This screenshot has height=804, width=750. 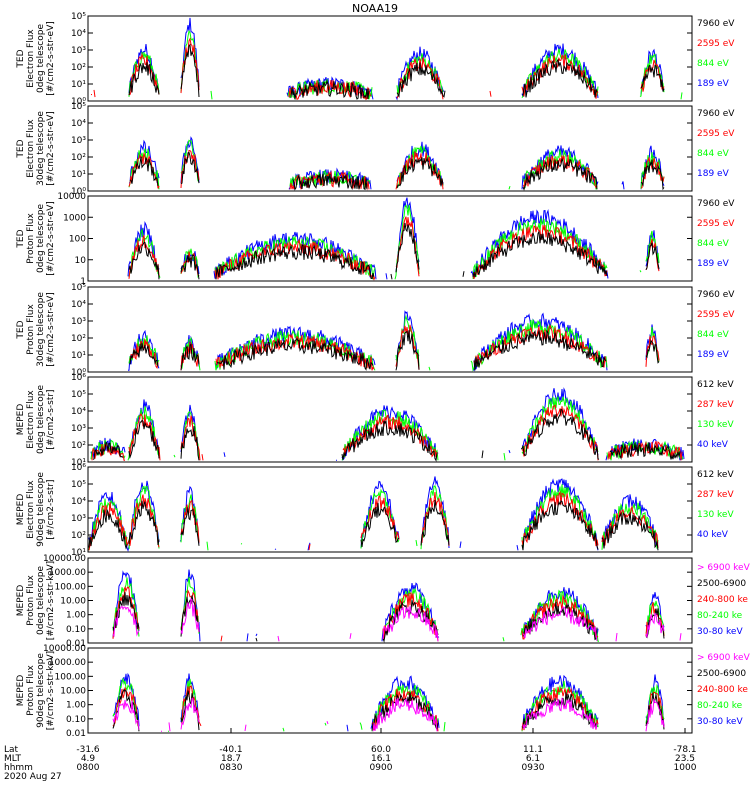 What do you see at coordinates (713, 535) in the screenshot?
I see `legend-entry: 40 keV` at bounding box center [713, 535].